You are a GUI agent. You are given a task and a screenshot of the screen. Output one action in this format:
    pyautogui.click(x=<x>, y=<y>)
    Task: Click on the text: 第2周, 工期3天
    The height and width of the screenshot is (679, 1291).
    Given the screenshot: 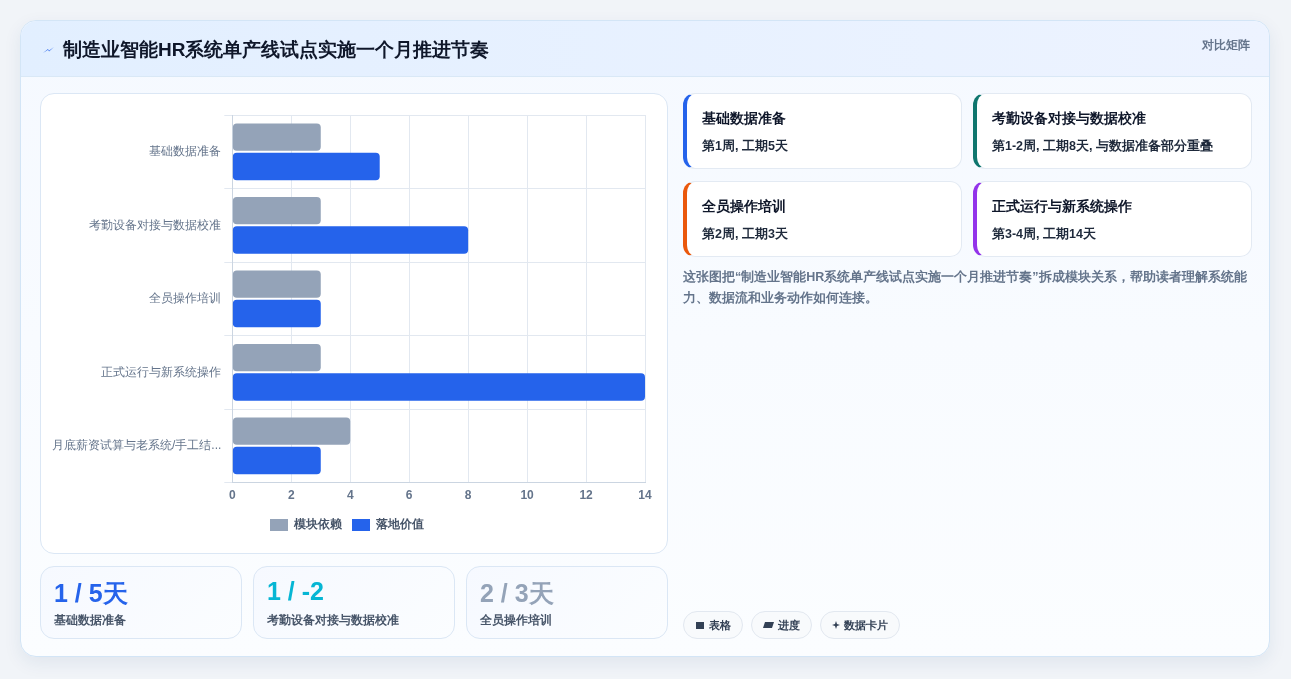 What is the action you would take?
    pyautogui.click(x=745, y=234)
    